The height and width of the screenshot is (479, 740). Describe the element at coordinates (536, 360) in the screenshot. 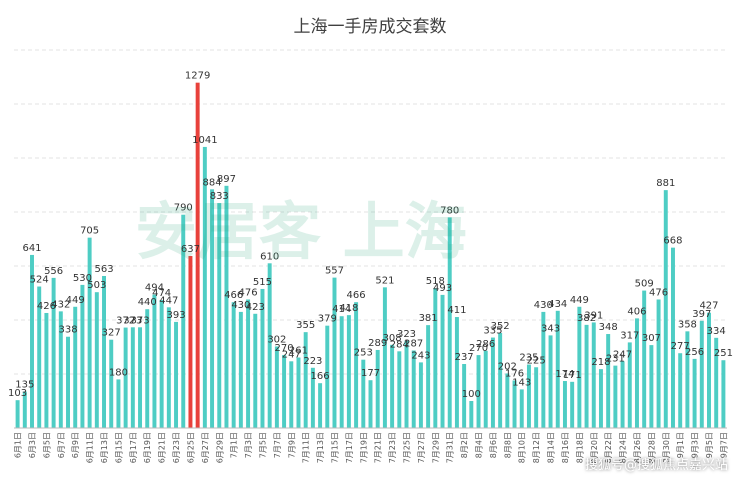

I see `value-label: 225` at that location.